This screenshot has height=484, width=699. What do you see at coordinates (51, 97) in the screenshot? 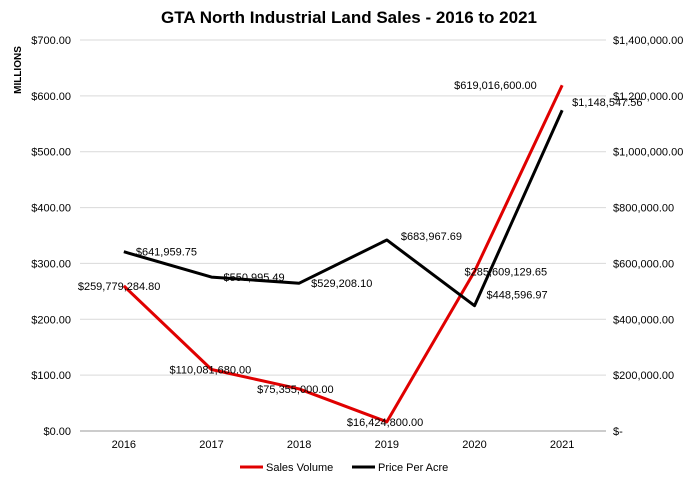
I see `left-tick-label: $600.00` at bounding box center [51, 97].